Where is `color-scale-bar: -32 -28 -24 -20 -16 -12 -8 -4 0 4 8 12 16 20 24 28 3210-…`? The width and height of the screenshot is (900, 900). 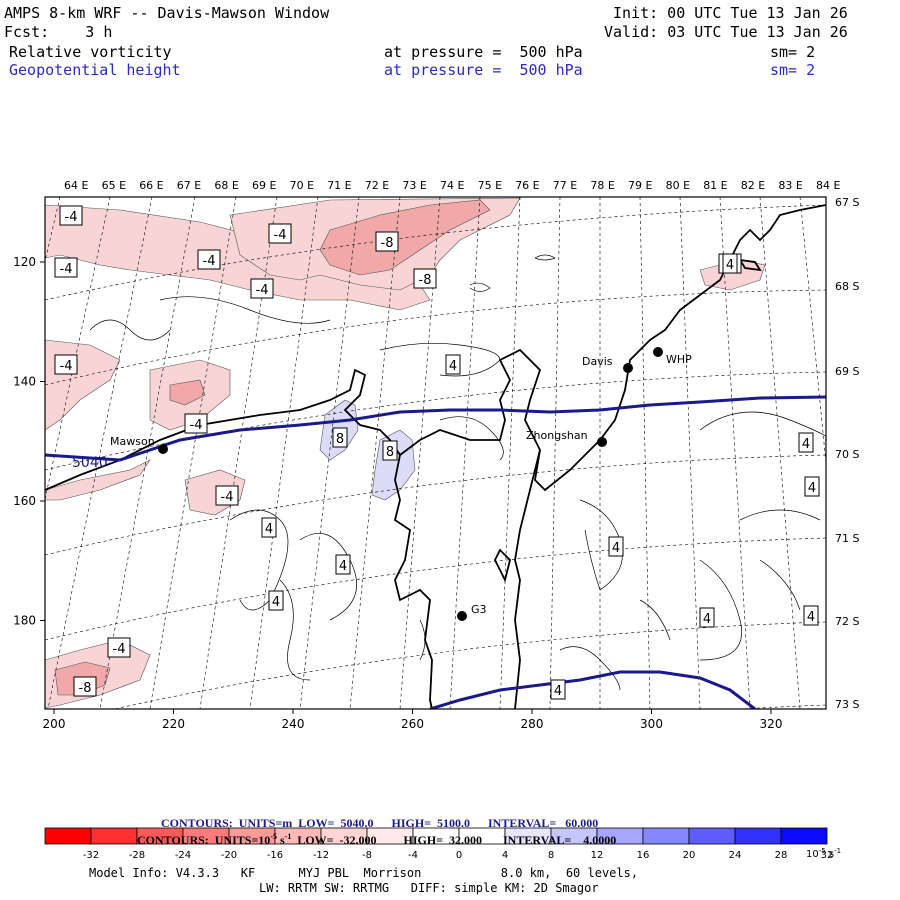 color-scale-bar: -32 -28 -24 -20 -16 -12 -8 -4 0 4 8 12 16 20 24 28 3210-… is located at coordinates (442, 844).